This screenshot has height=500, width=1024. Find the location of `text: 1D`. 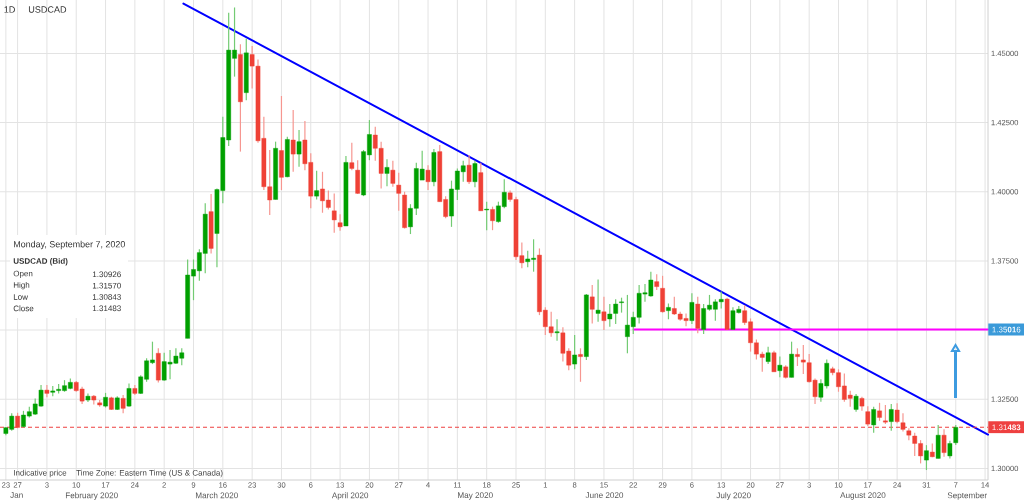

text: 1D is located at coordinates (9, 9).